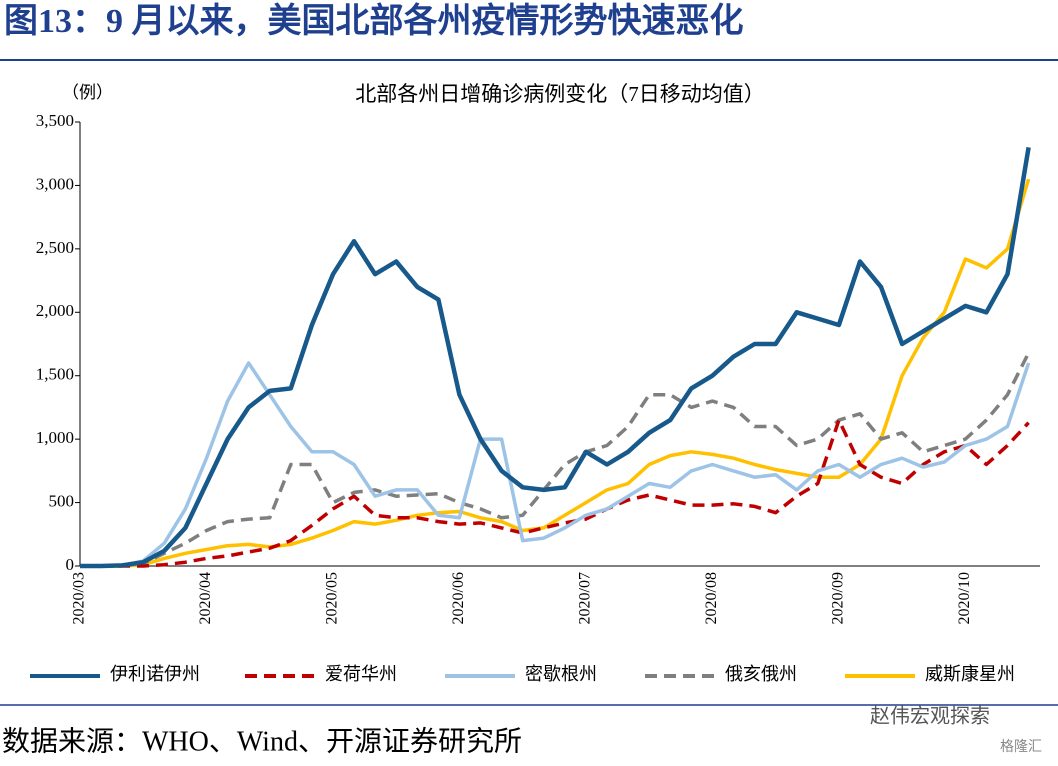 The image size is (1058, 766). What do you see at coordinates (332, 598) in the screenshot?
I see `x-tick-label: 2020/05` at bounding box center [332, 598].